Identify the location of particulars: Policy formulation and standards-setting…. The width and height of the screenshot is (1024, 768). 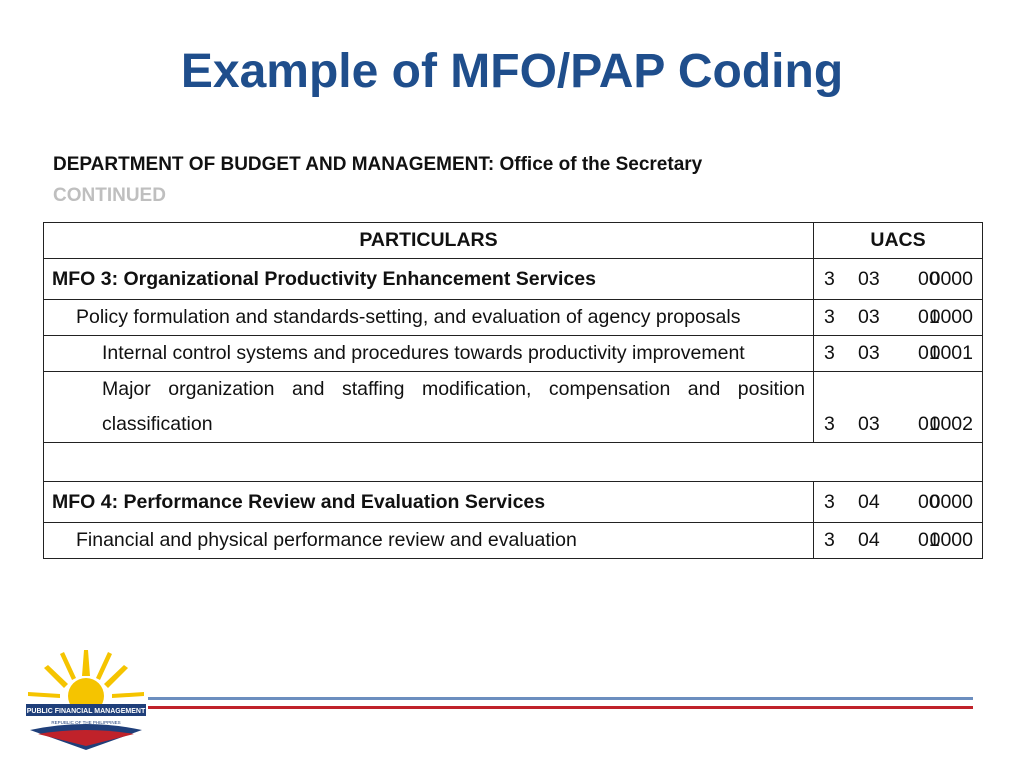
(428, 317).